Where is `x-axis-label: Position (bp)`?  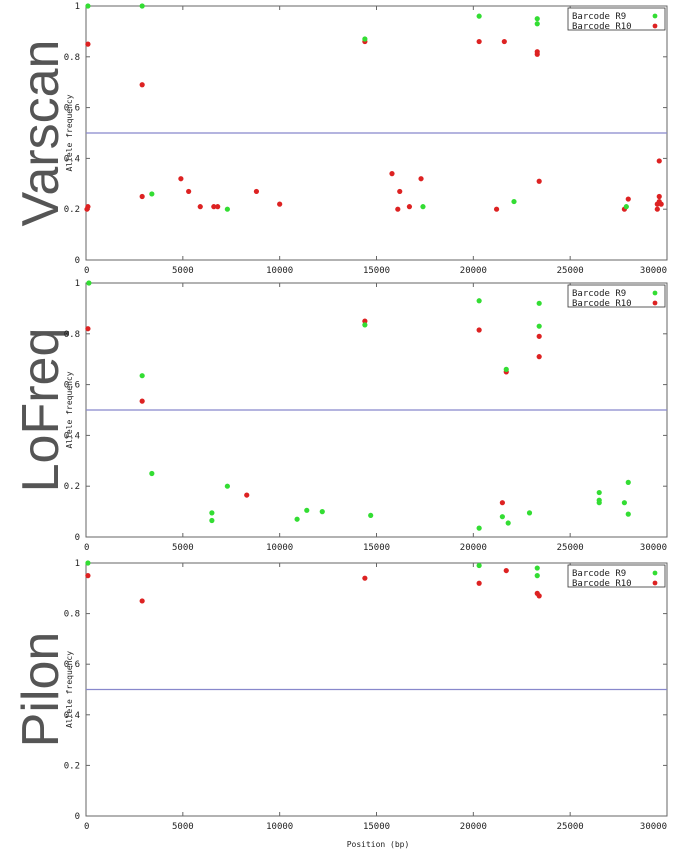 x-axis-label: Position (bp) is located at coordinates (378, 844).